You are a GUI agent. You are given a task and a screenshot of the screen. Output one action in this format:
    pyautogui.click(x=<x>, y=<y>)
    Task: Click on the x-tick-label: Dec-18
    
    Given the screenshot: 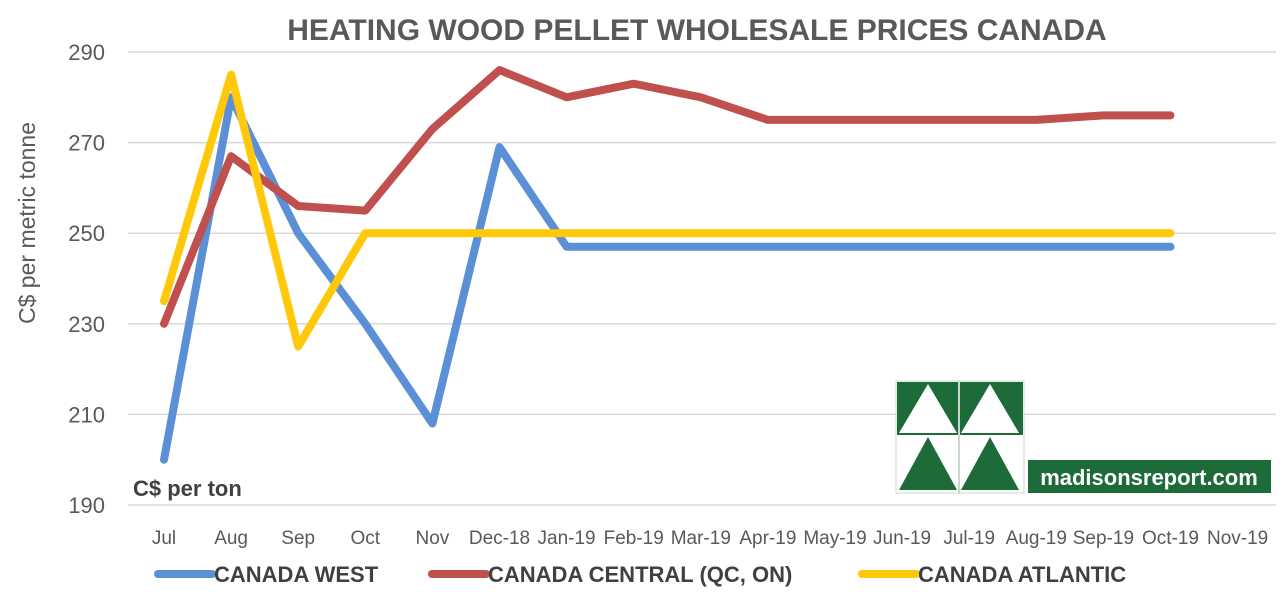 What is the action you would take?
    pyautogui.click(x=499, y=538)
    